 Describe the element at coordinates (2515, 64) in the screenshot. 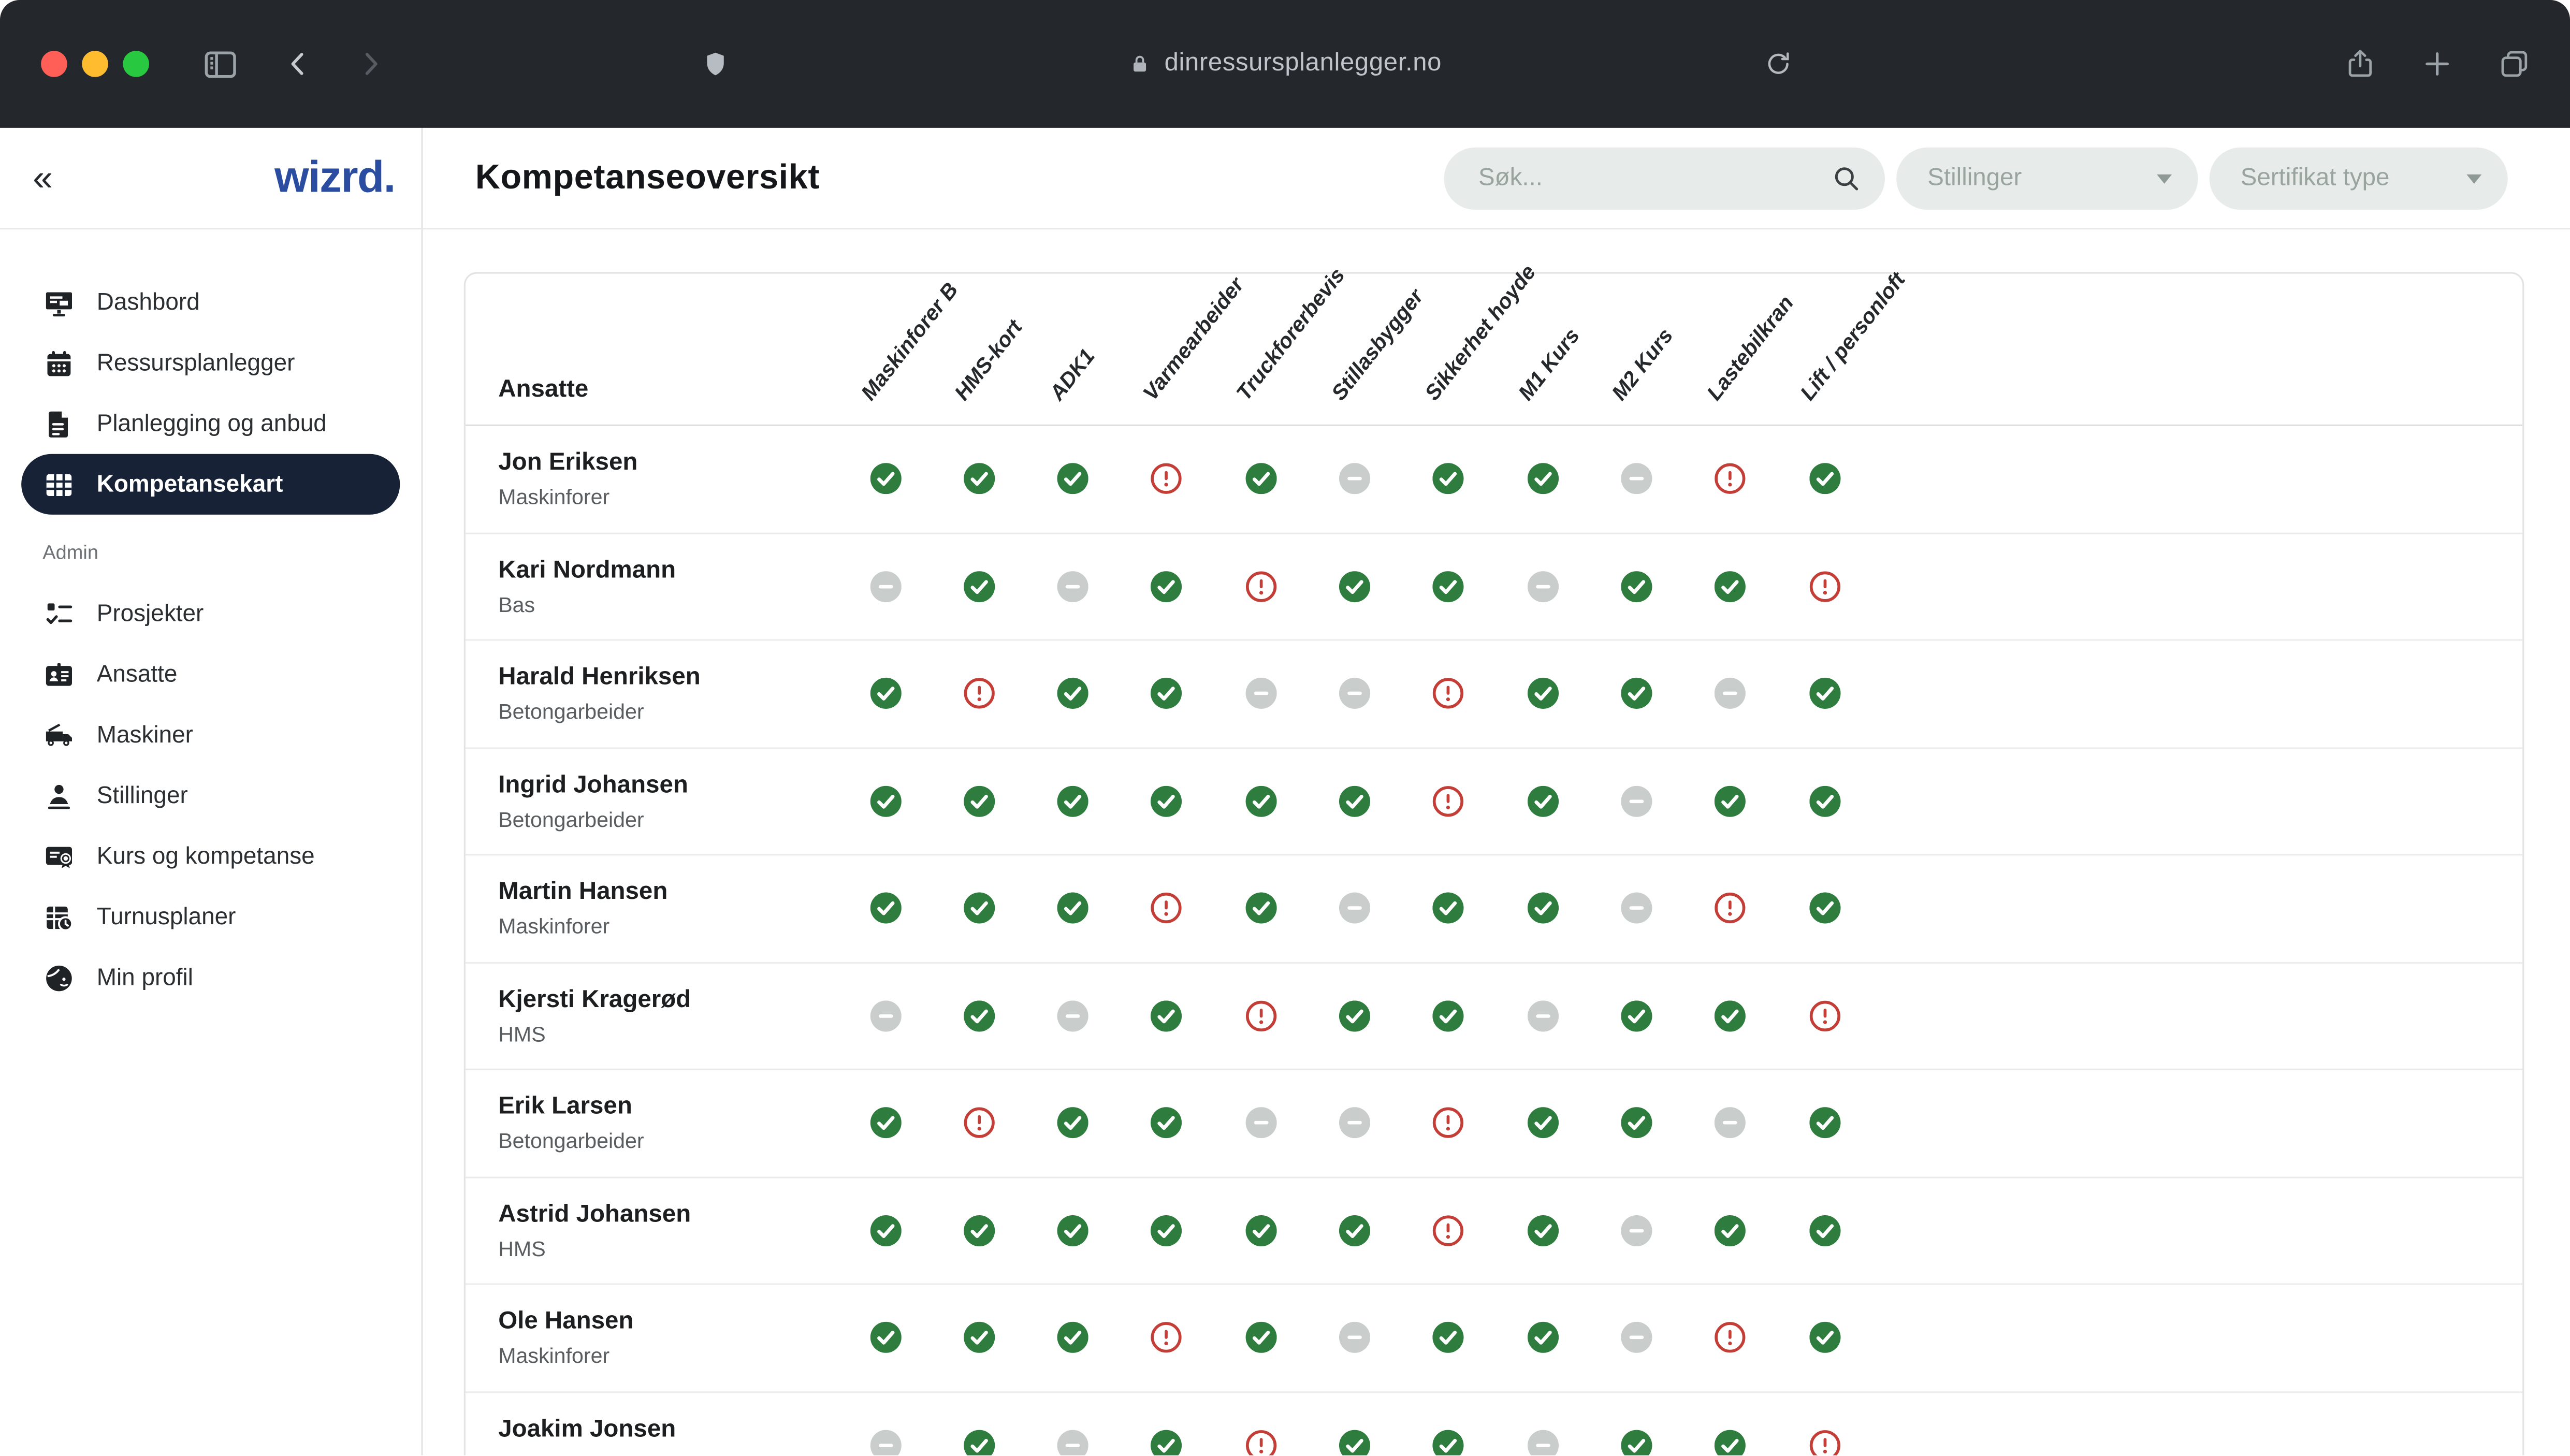

I see `tab-overview-icon` at that location.